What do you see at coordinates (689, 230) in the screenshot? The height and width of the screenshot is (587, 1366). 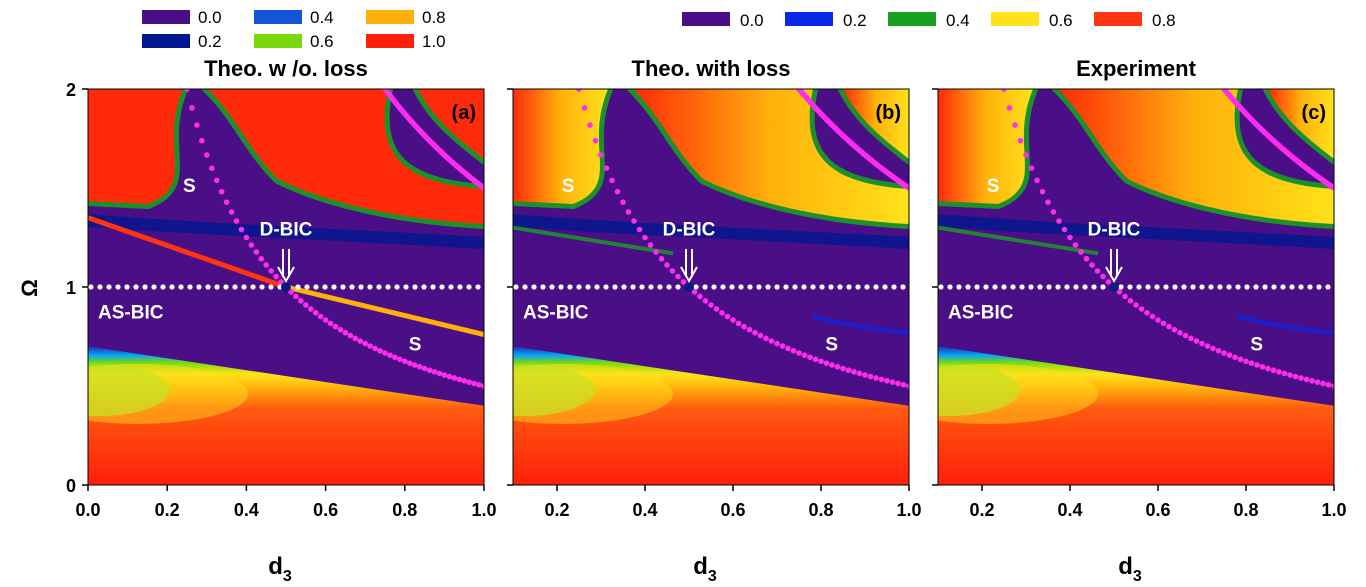 I see `annotation-d-bic: D-BIC` at bounding box center [689, 230].